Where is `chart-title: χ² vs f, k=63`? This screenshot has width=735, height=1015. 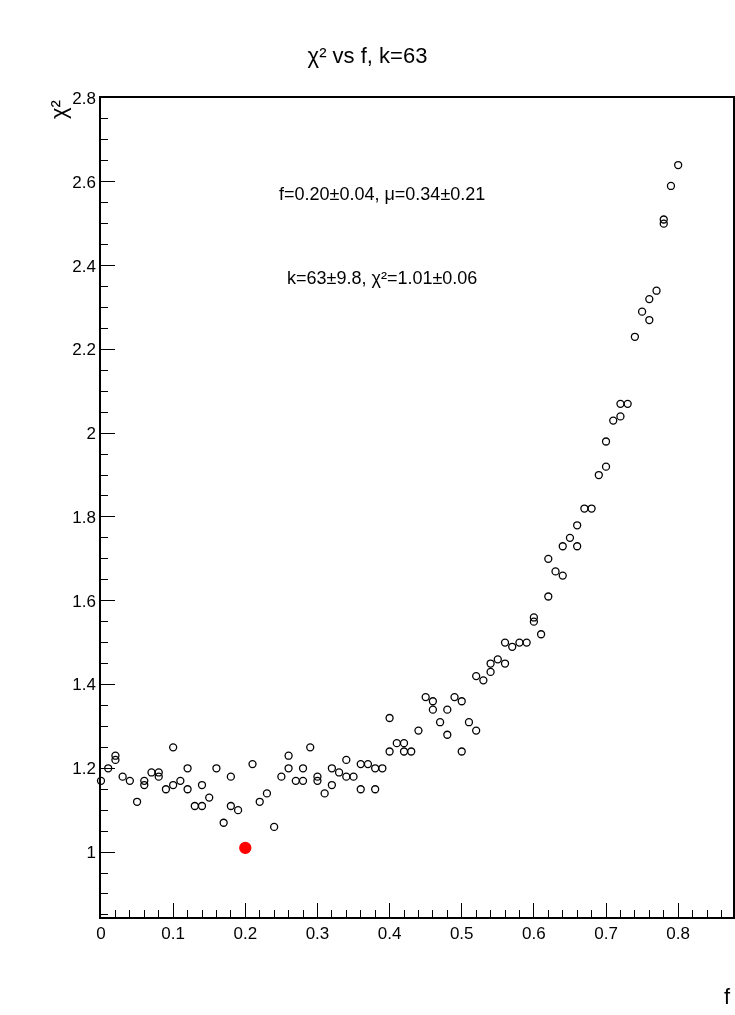 chart-title: χ² vs f, k=63 is located at coordinates (367, 55).